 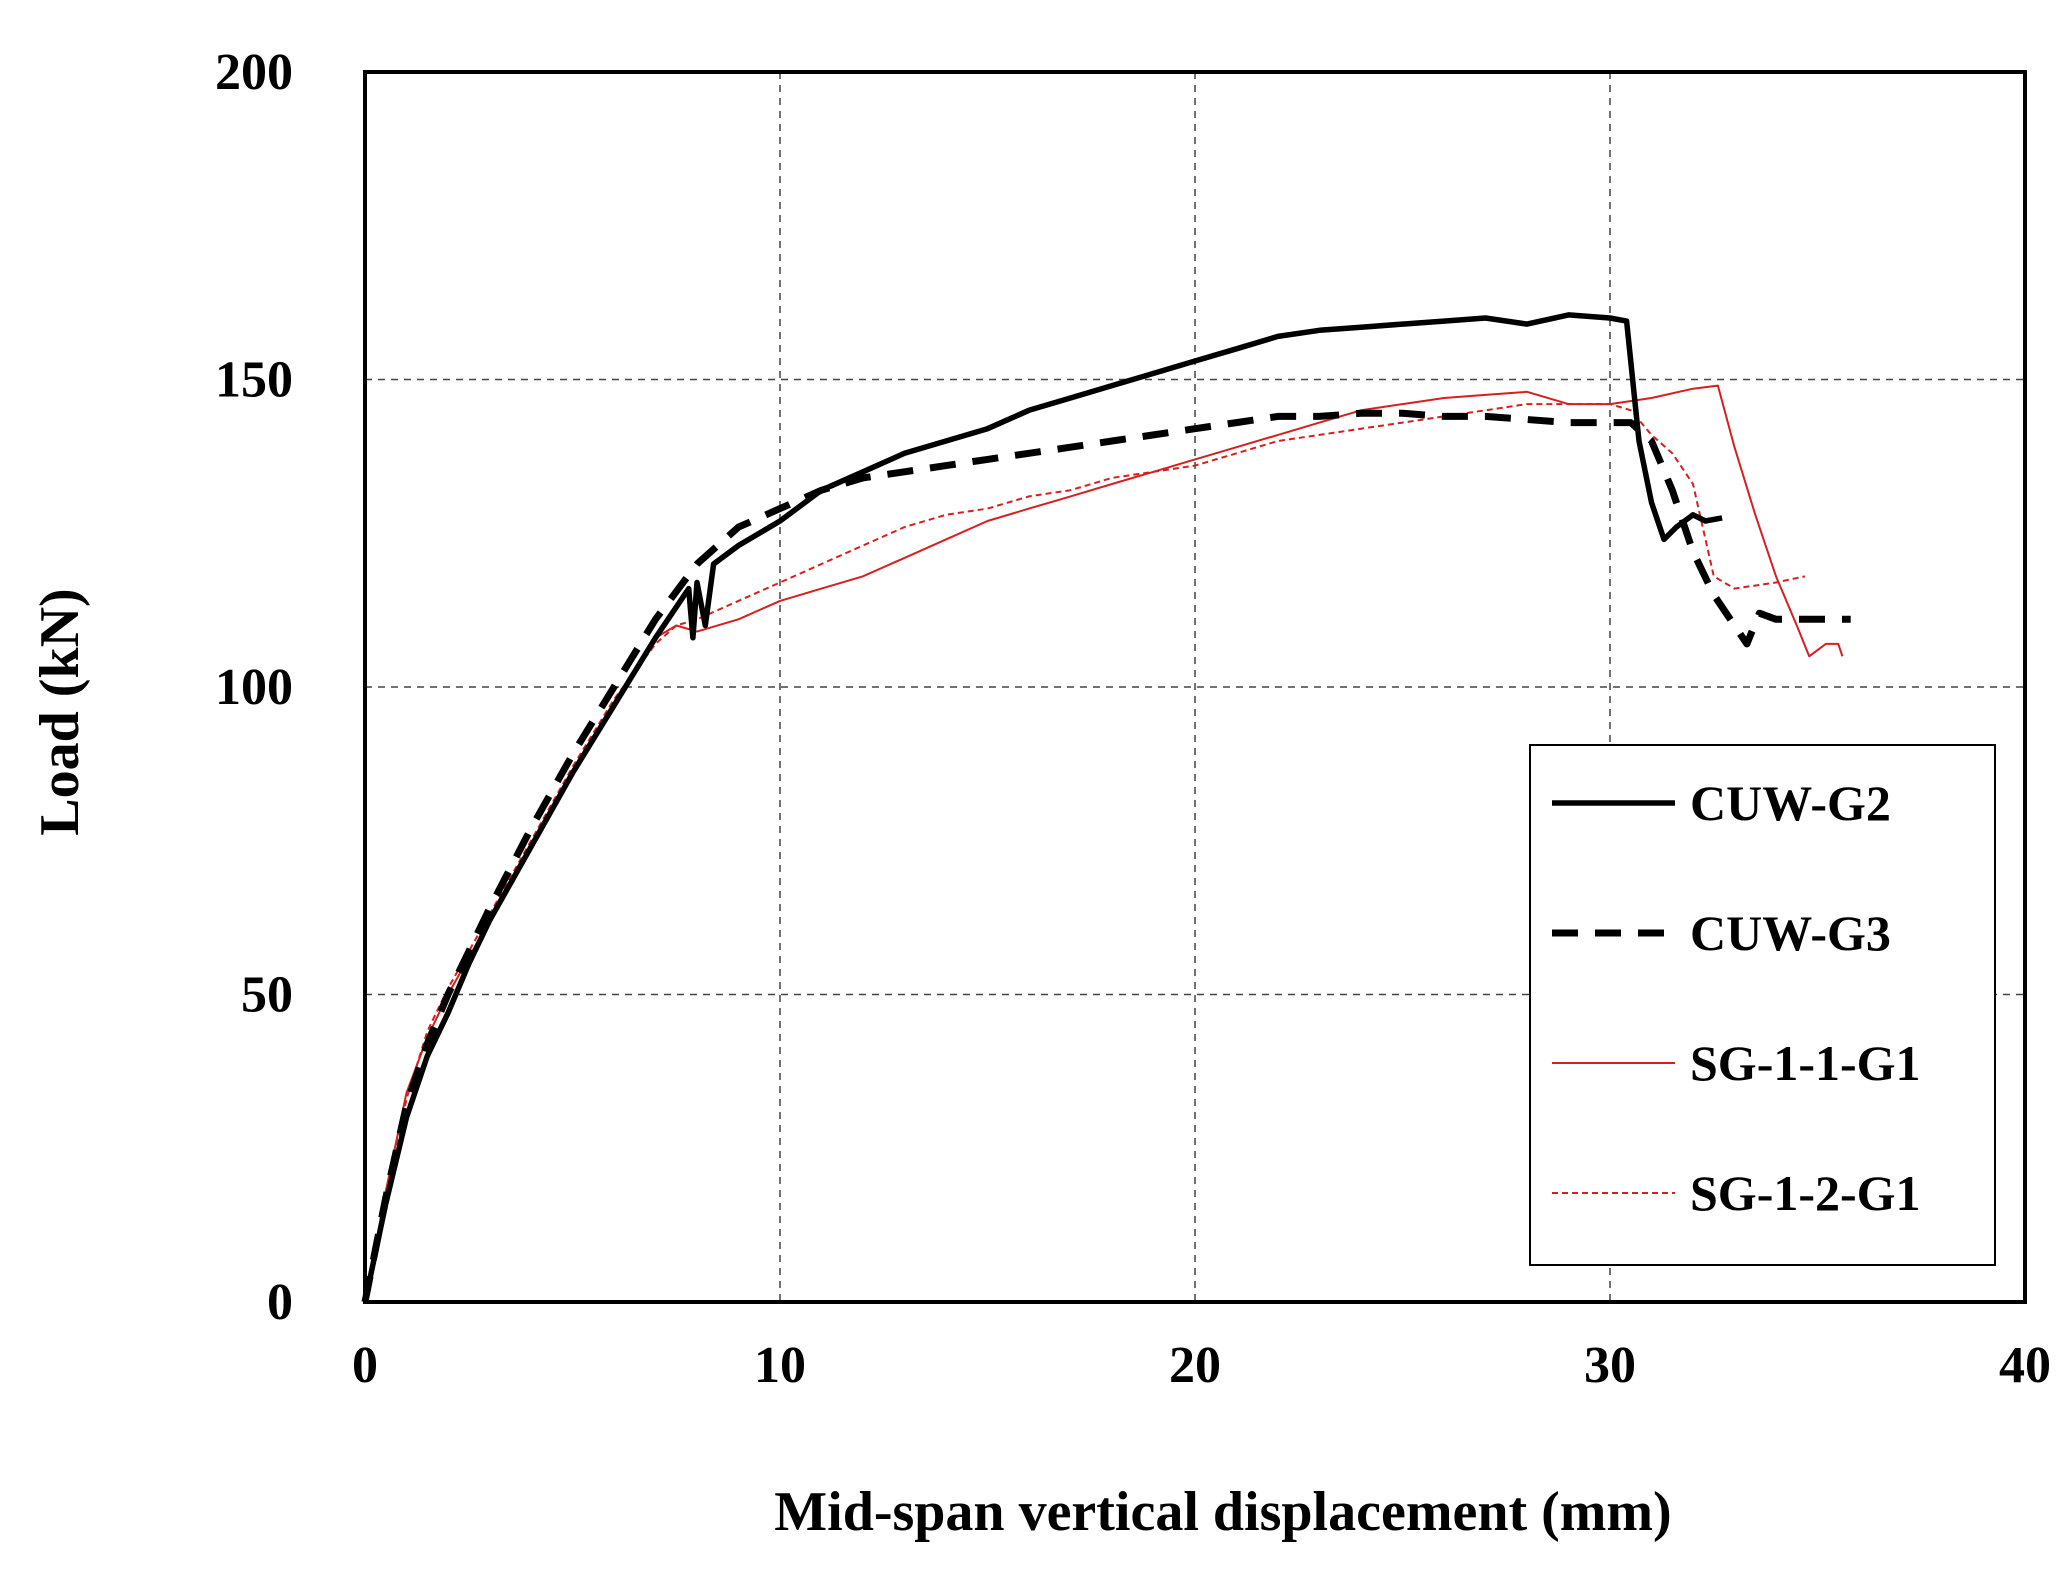 I want to click on legend-box, so click(x=1762, y=1005).